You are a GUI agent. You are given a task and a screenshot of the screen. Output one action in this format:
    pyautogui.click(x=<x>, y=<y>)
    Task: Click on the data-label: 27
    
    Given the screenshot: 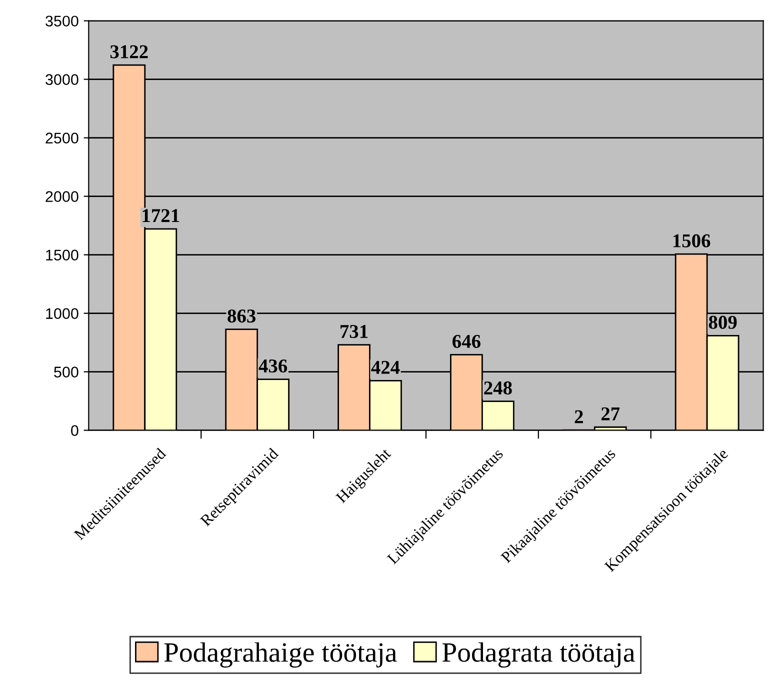 What is the action you would take?
    pyautogui.click(x=610, y=413)
    